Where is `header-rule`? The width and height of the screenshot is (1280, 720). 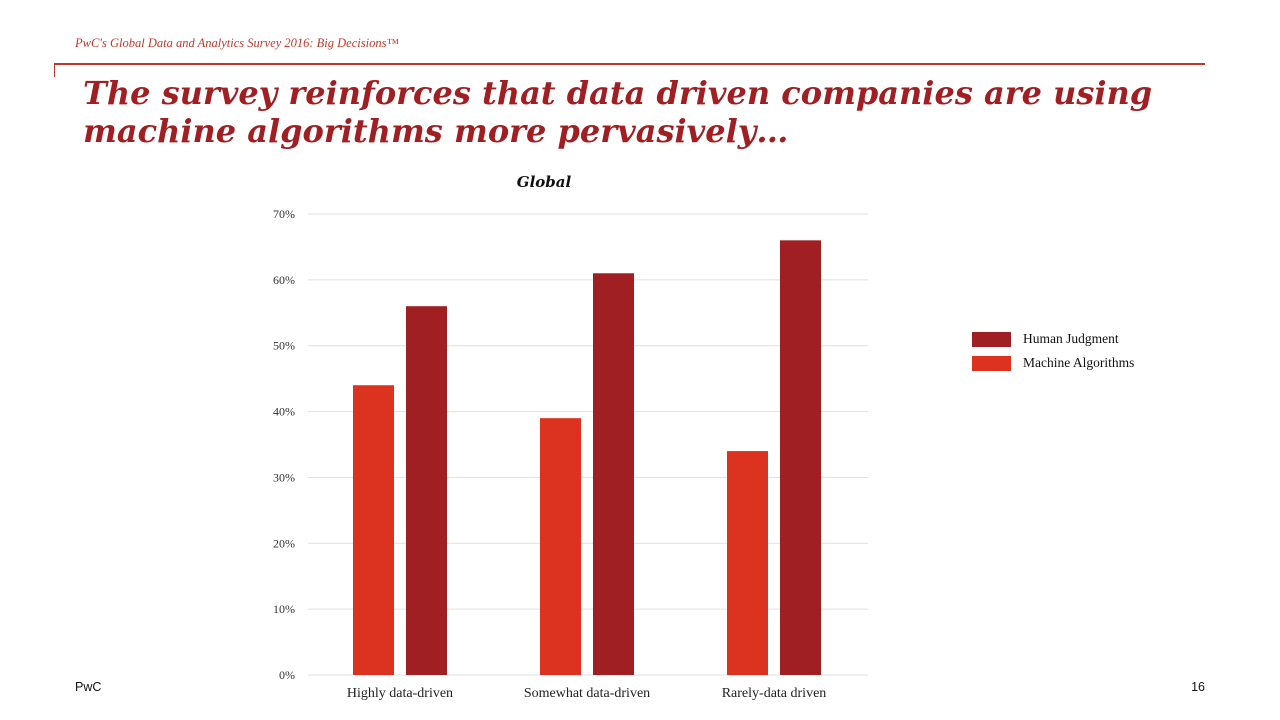 header-rule is located at coordinates (629, 64).